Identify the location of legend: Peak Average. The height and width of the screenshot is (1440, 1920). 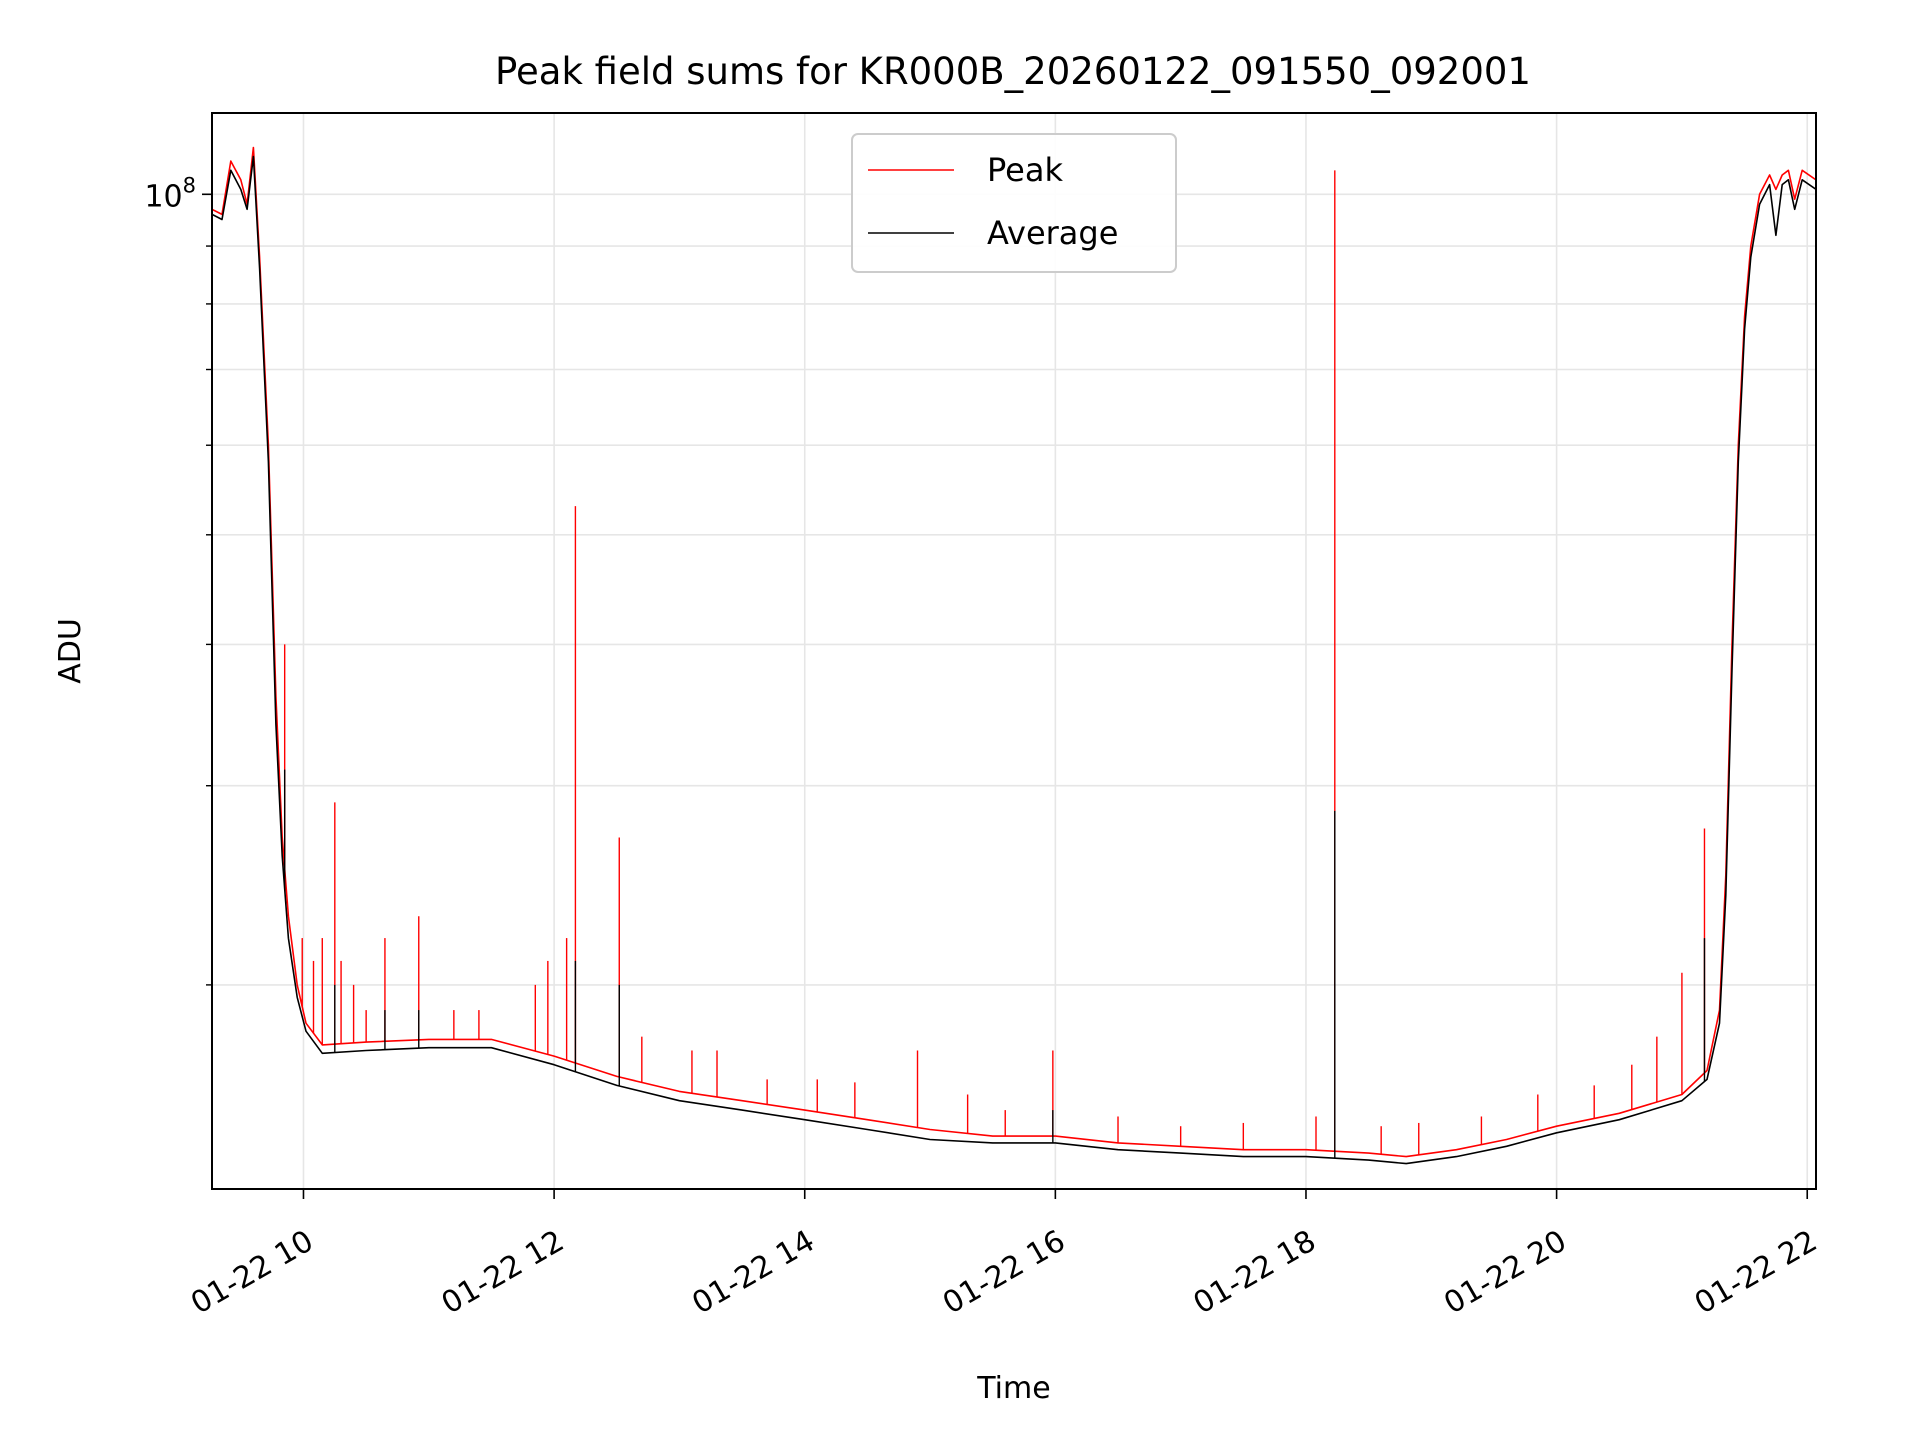
(1014, 203).